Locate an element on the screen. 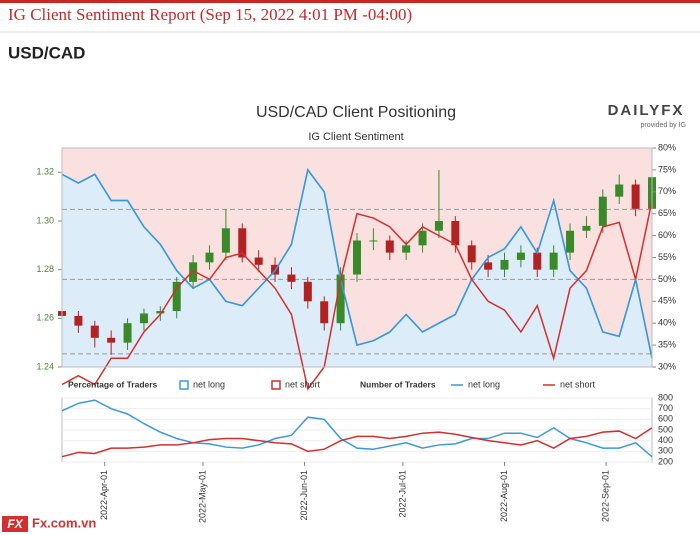 The height and width of the screenshot is (535, 700). y-tick-label: 1.32 is located at coordinates (45, 172).